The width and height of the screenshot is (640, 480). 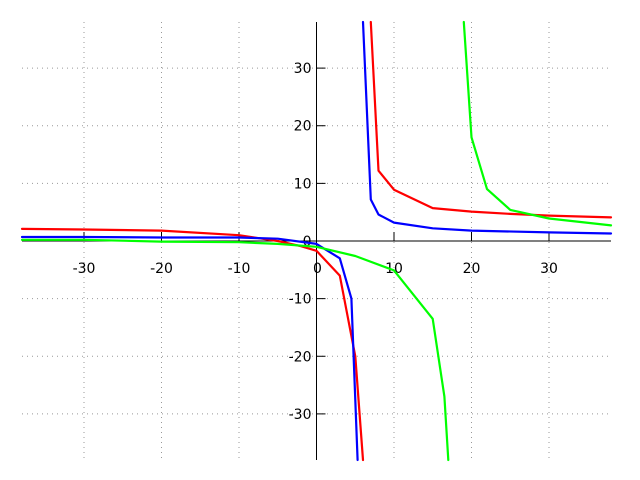 What do you see at coordinates (303, 127) in the screenshot?
I see `y-tick-label: 20` at bounding box center [303, 127].